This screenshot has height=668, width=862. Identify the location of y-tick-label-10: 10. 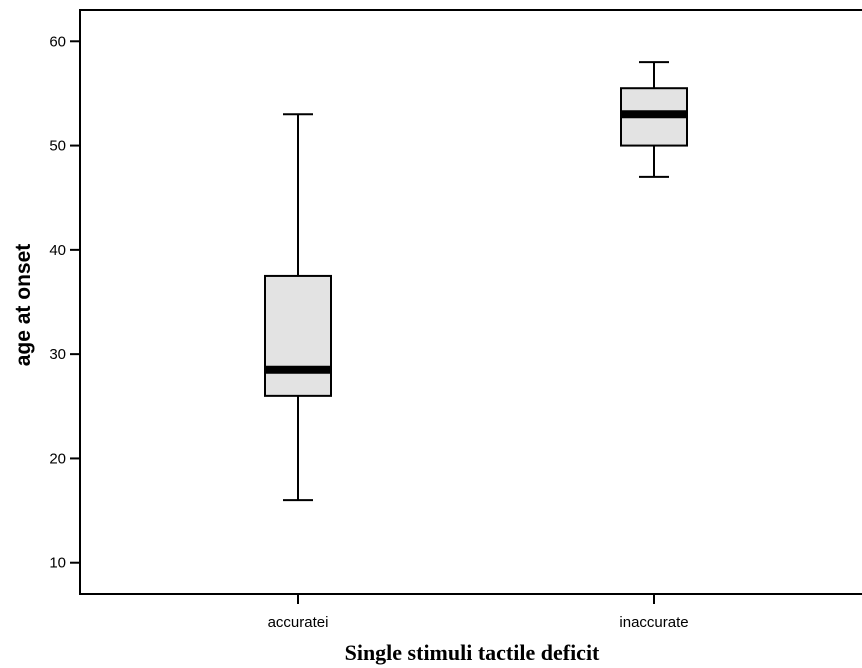
(57, 563).